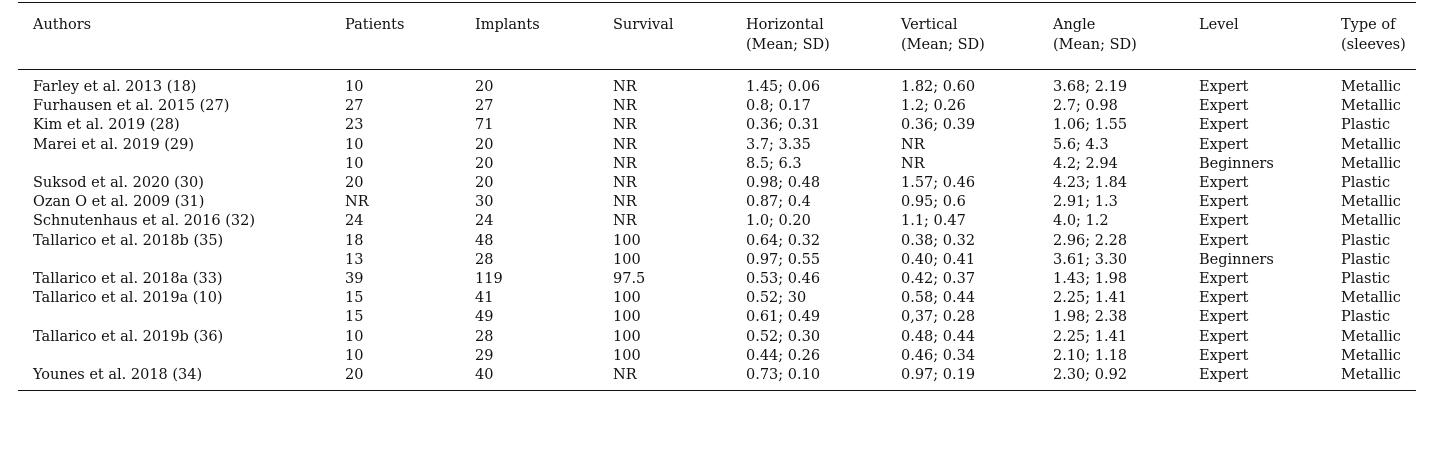 This screenshot has height=469, width=1430. Describe the element at coordinates (938, 298) in the screenshot. I see `cell-vertical: 0.58; 0.44` at that location.